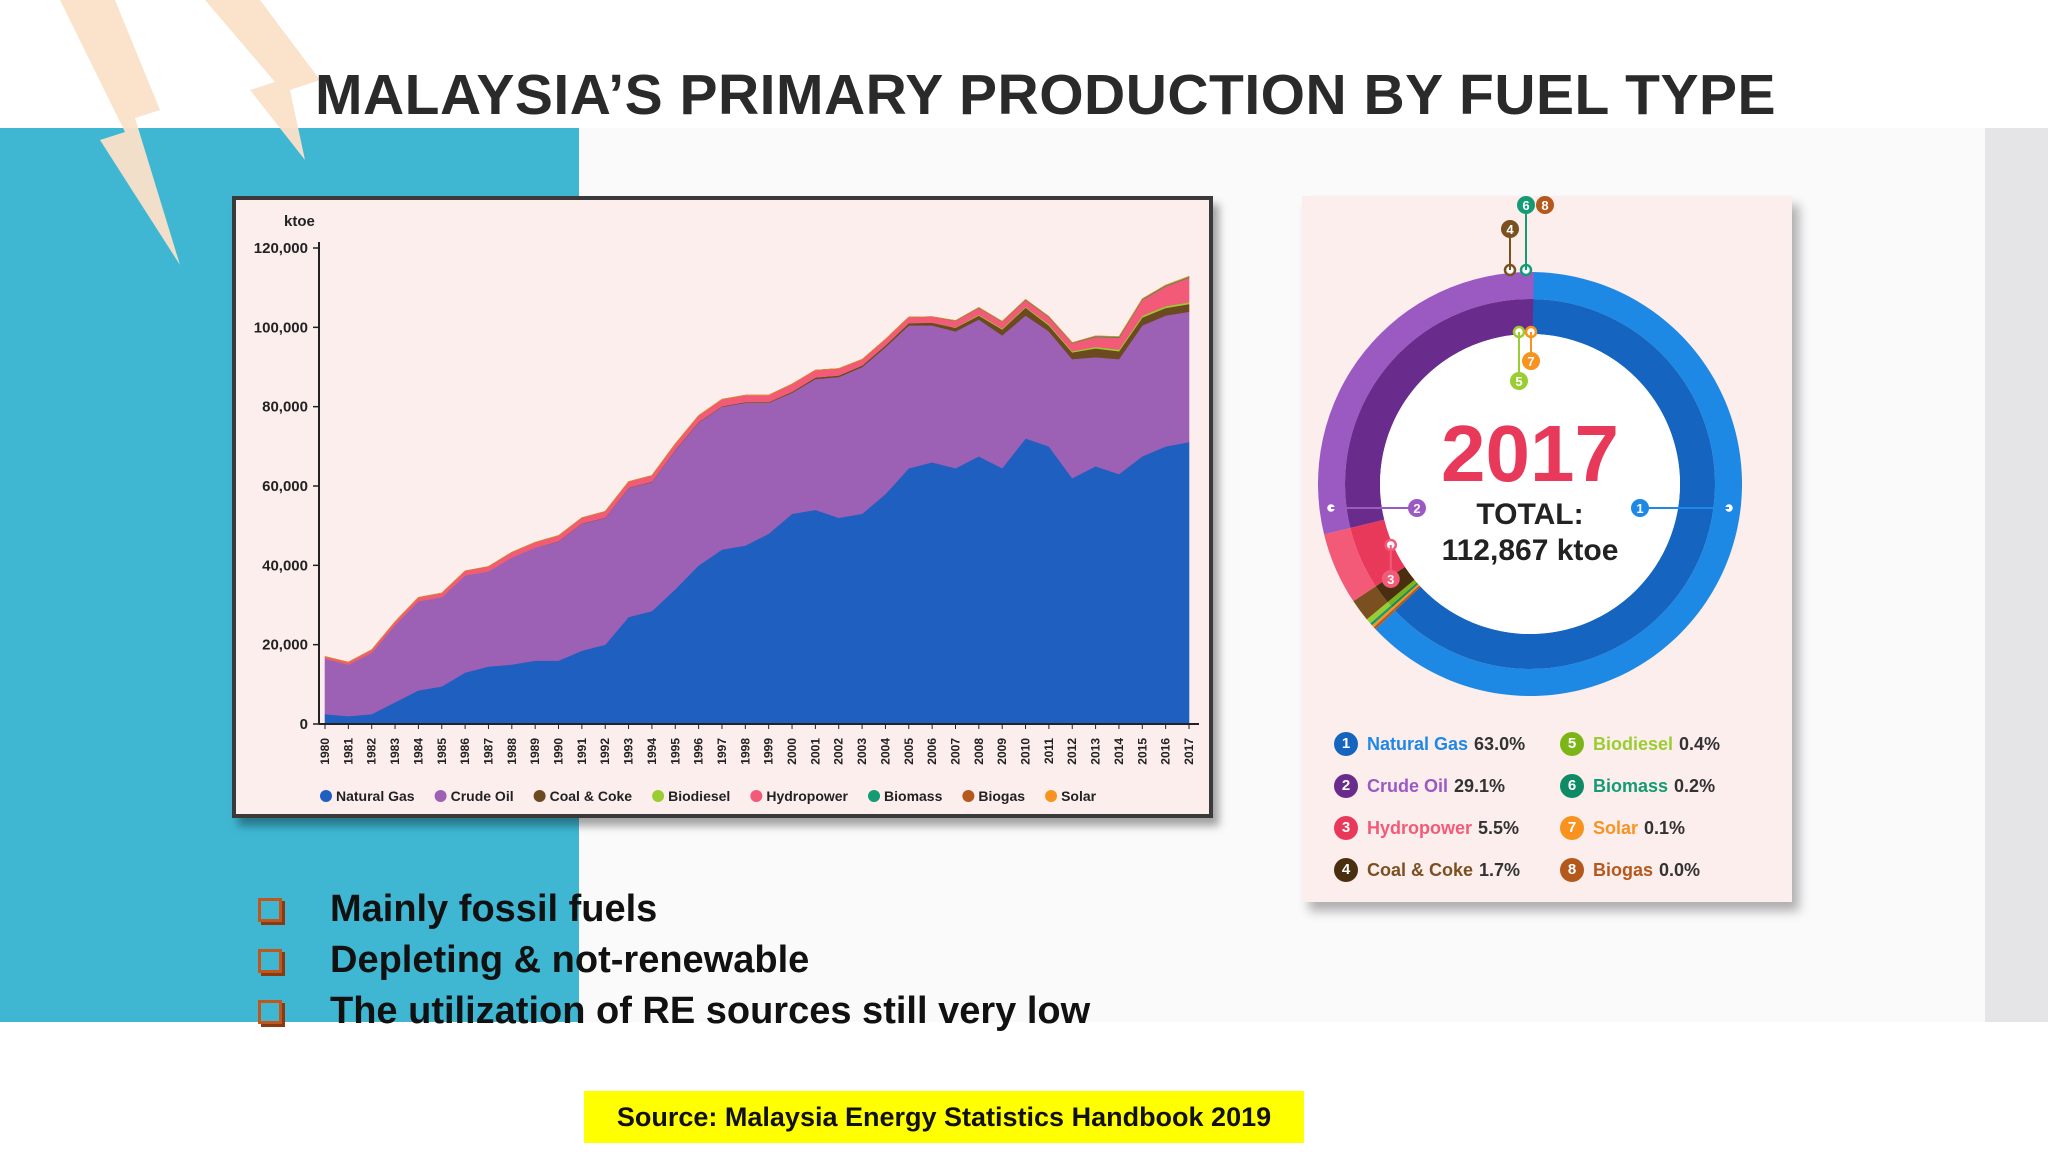 This screenshot has height=1152, width=2048. What do you see at coordinates (745, 751) in the screenshot?
I see `x-tick-label: 1998` at bounding box center [745, 751].